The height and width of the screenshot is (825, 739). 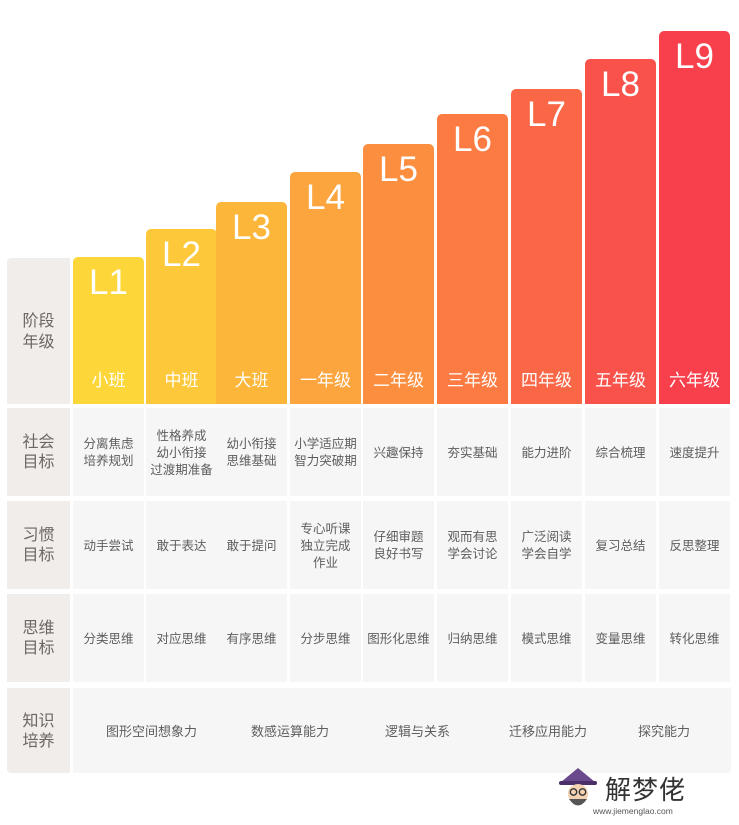 What do you see at coordinates (38, 320) in the screenshot?
I see `header-label-line1: 阶段` at bounding box center [38, 320].